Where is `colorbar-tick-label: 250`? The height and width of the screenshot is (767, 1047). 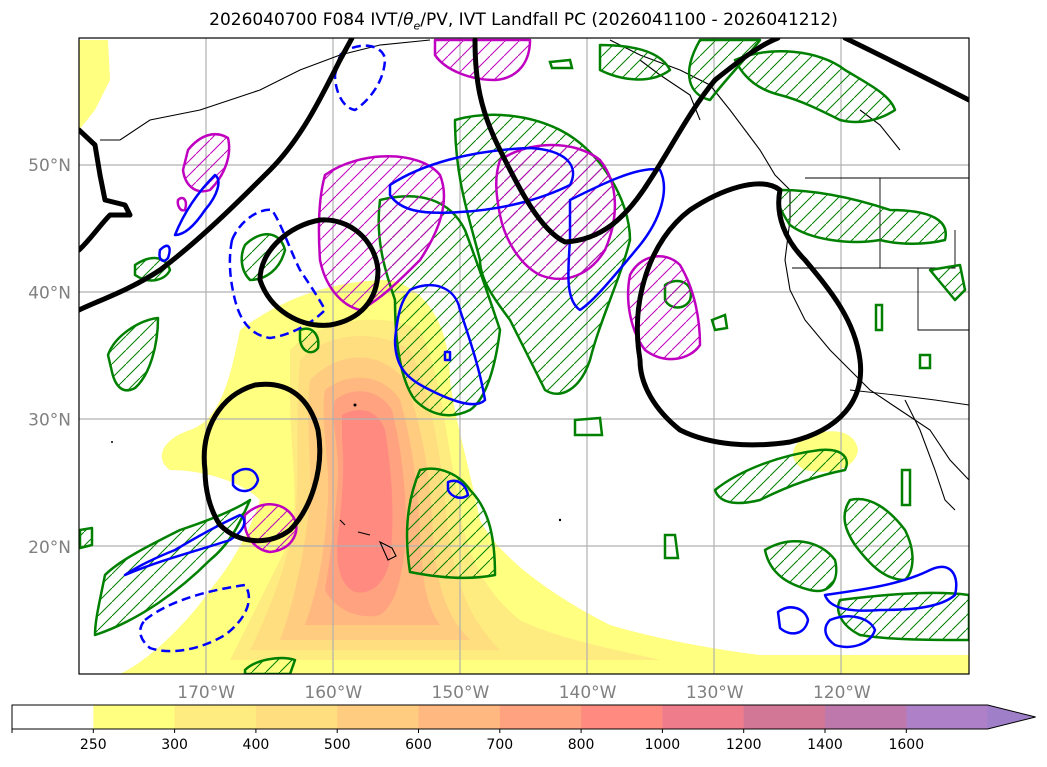 colorbar-tick-label: 250 is located at coordinates (93, 745).